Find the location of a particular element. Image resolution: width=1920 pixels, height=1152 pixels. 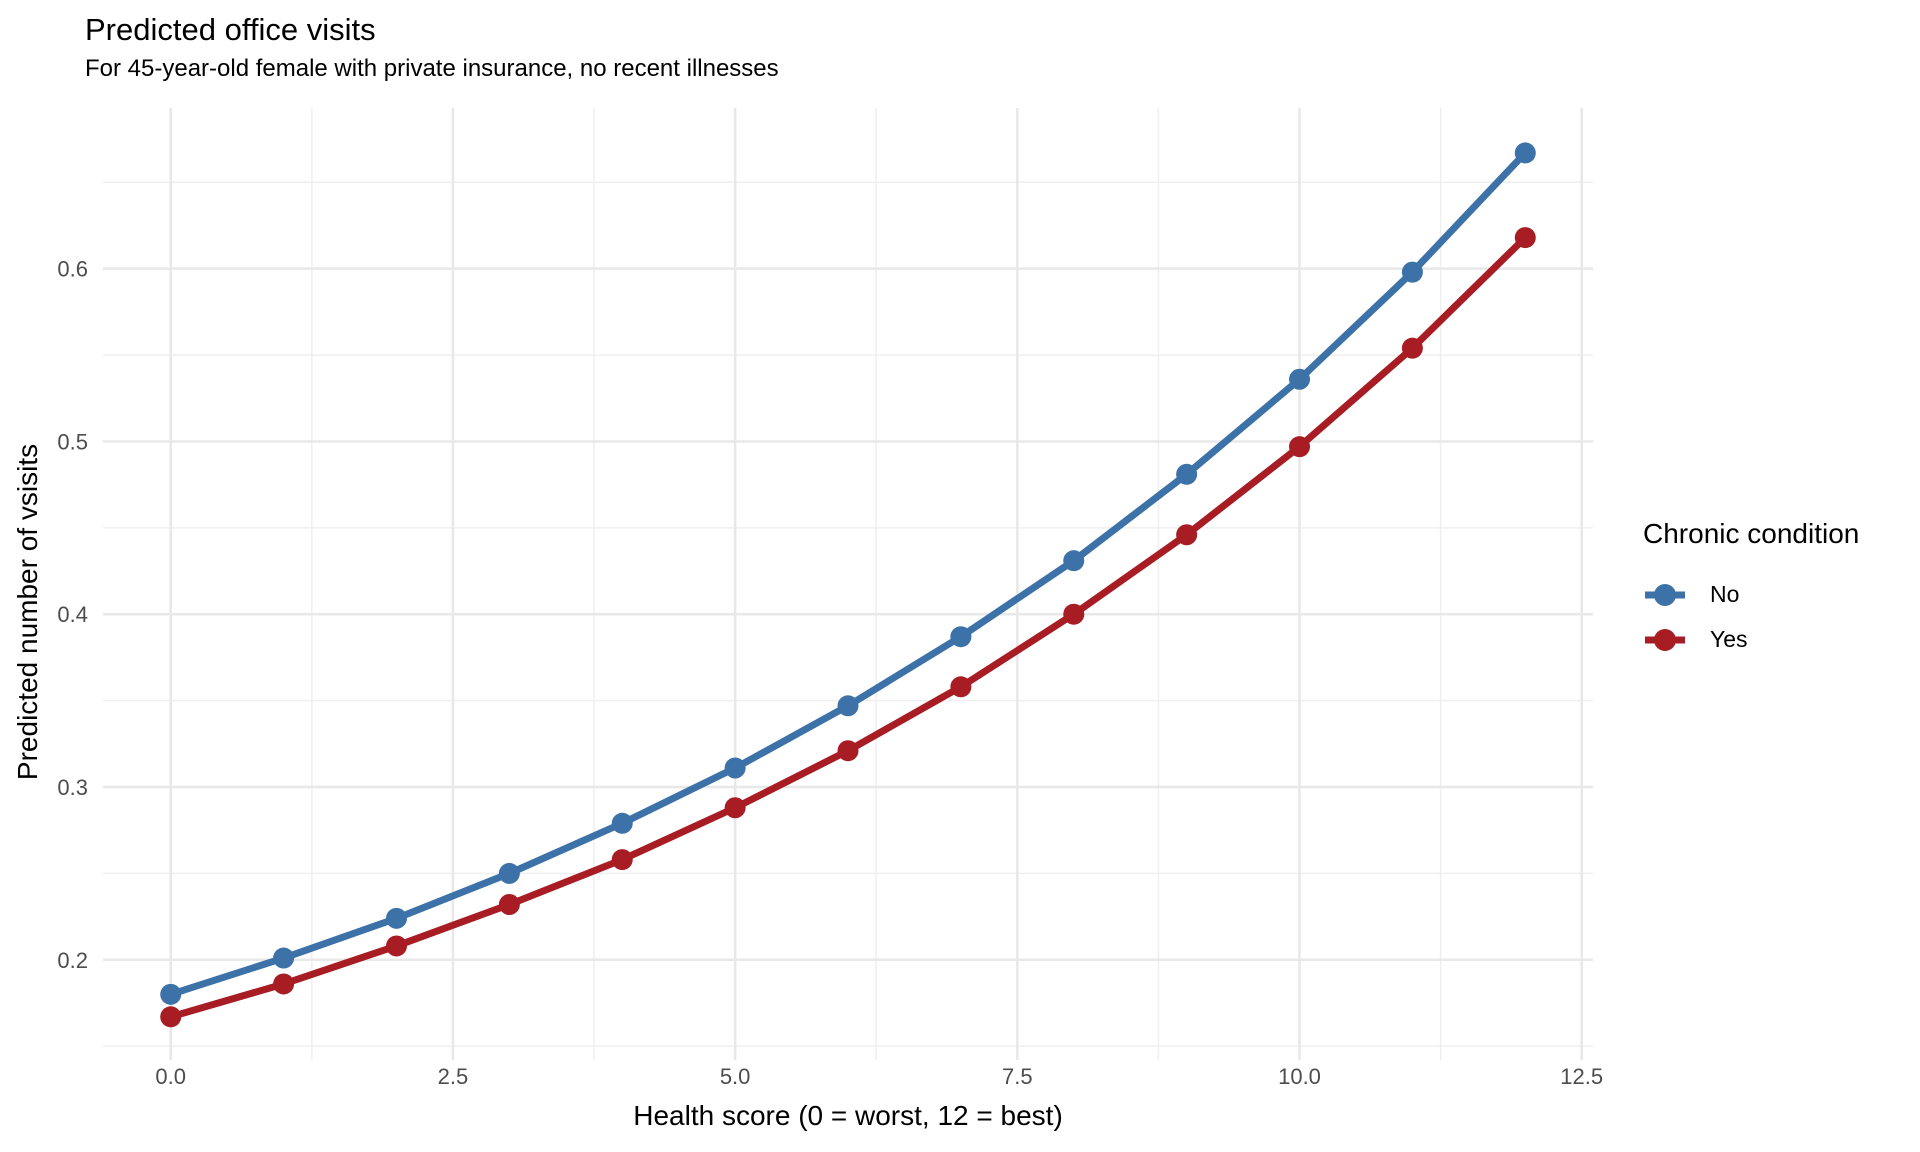

y-tick-label: 0.5 is located at coordinates (72, 441).